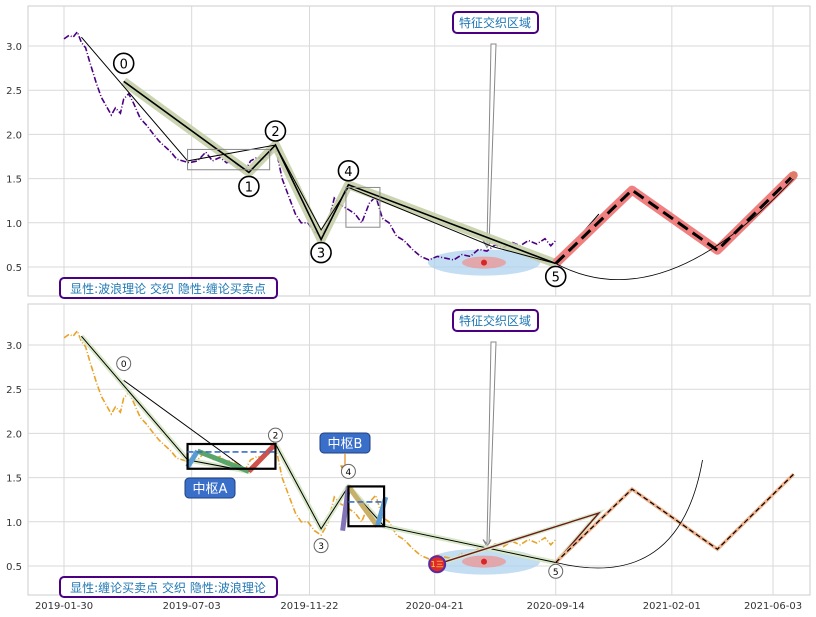  Describe the element at coordinates (192, 606) in the screenshot. I see `x-tick-label: 2019-07-03` at that location.